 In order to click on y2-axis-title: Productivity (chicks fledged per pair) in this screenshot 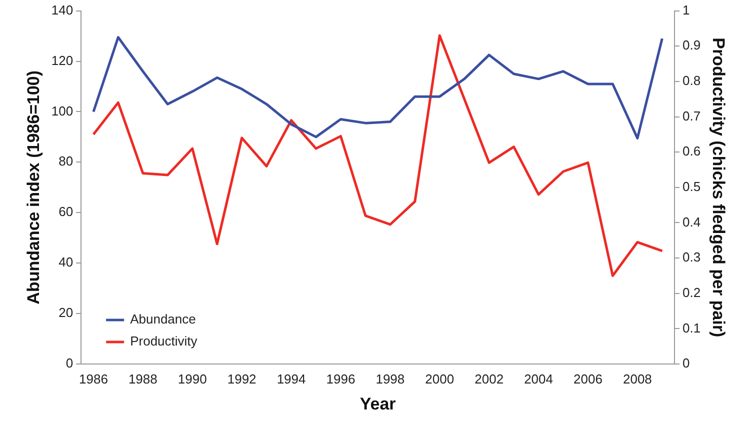, I will do `click(718, 188)`.